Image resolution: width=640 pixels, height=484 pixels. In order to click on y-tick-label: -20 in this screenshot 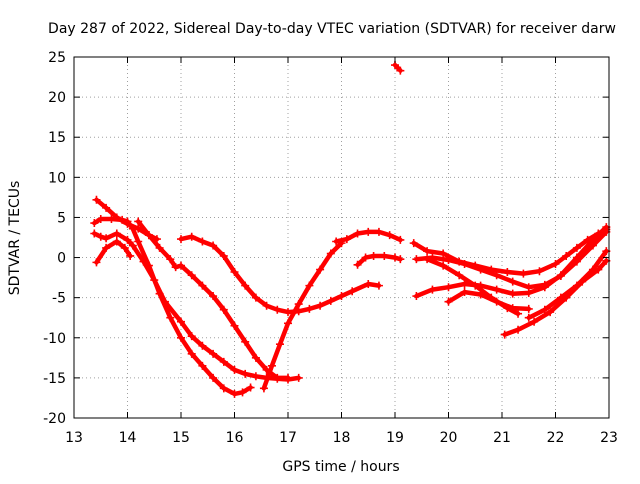, I will do `click(54, 419)`.